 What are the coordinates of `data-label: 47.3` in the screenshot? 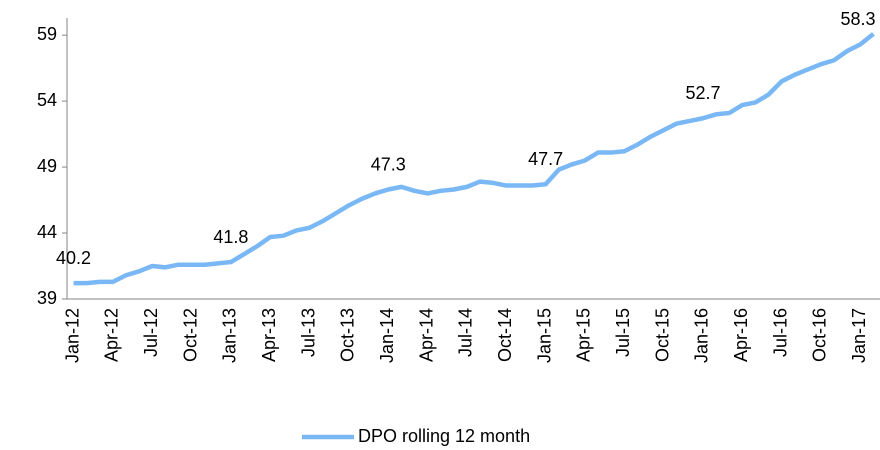 It's located at (388, 164).